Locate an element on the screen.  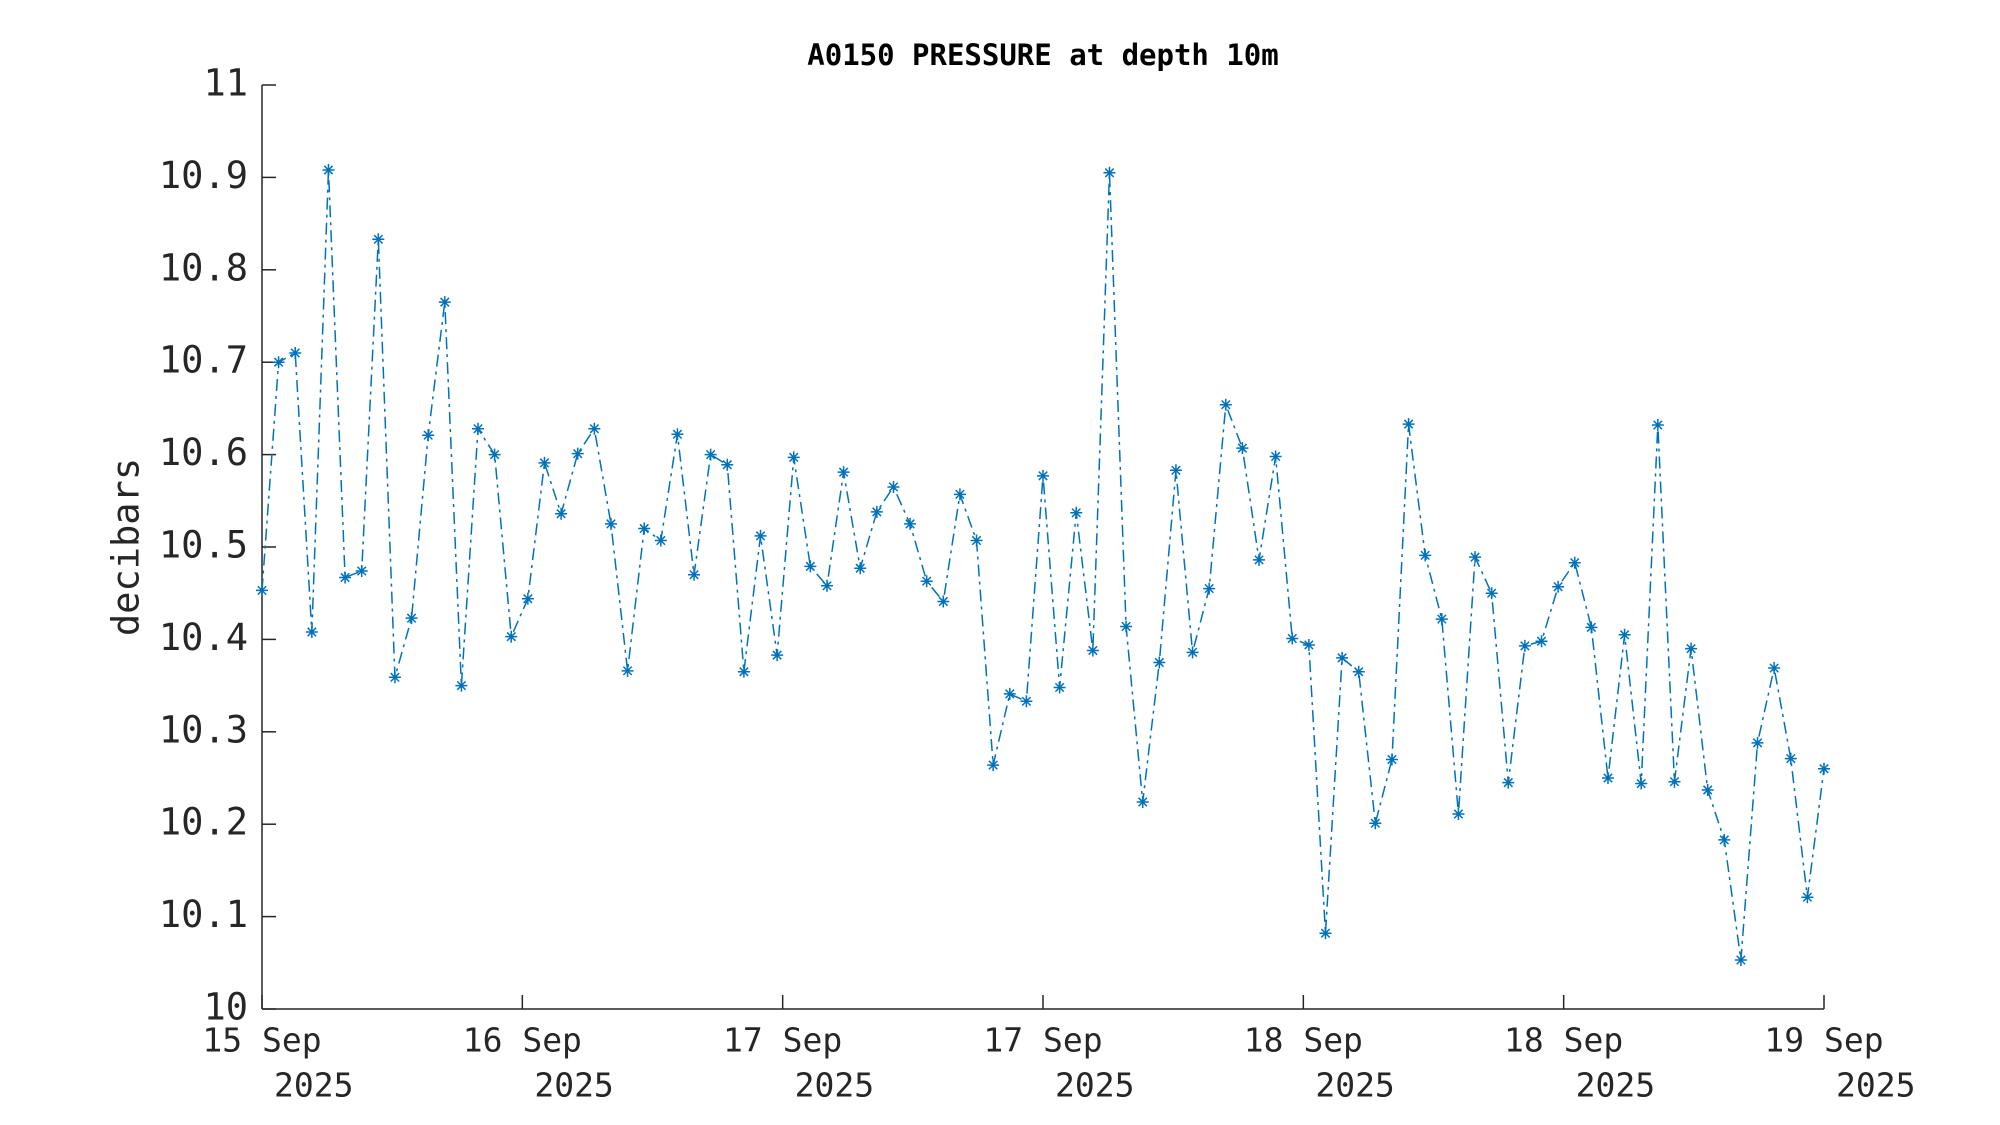
y-tick-label: 10.5 is located at coordinates (203, 545).